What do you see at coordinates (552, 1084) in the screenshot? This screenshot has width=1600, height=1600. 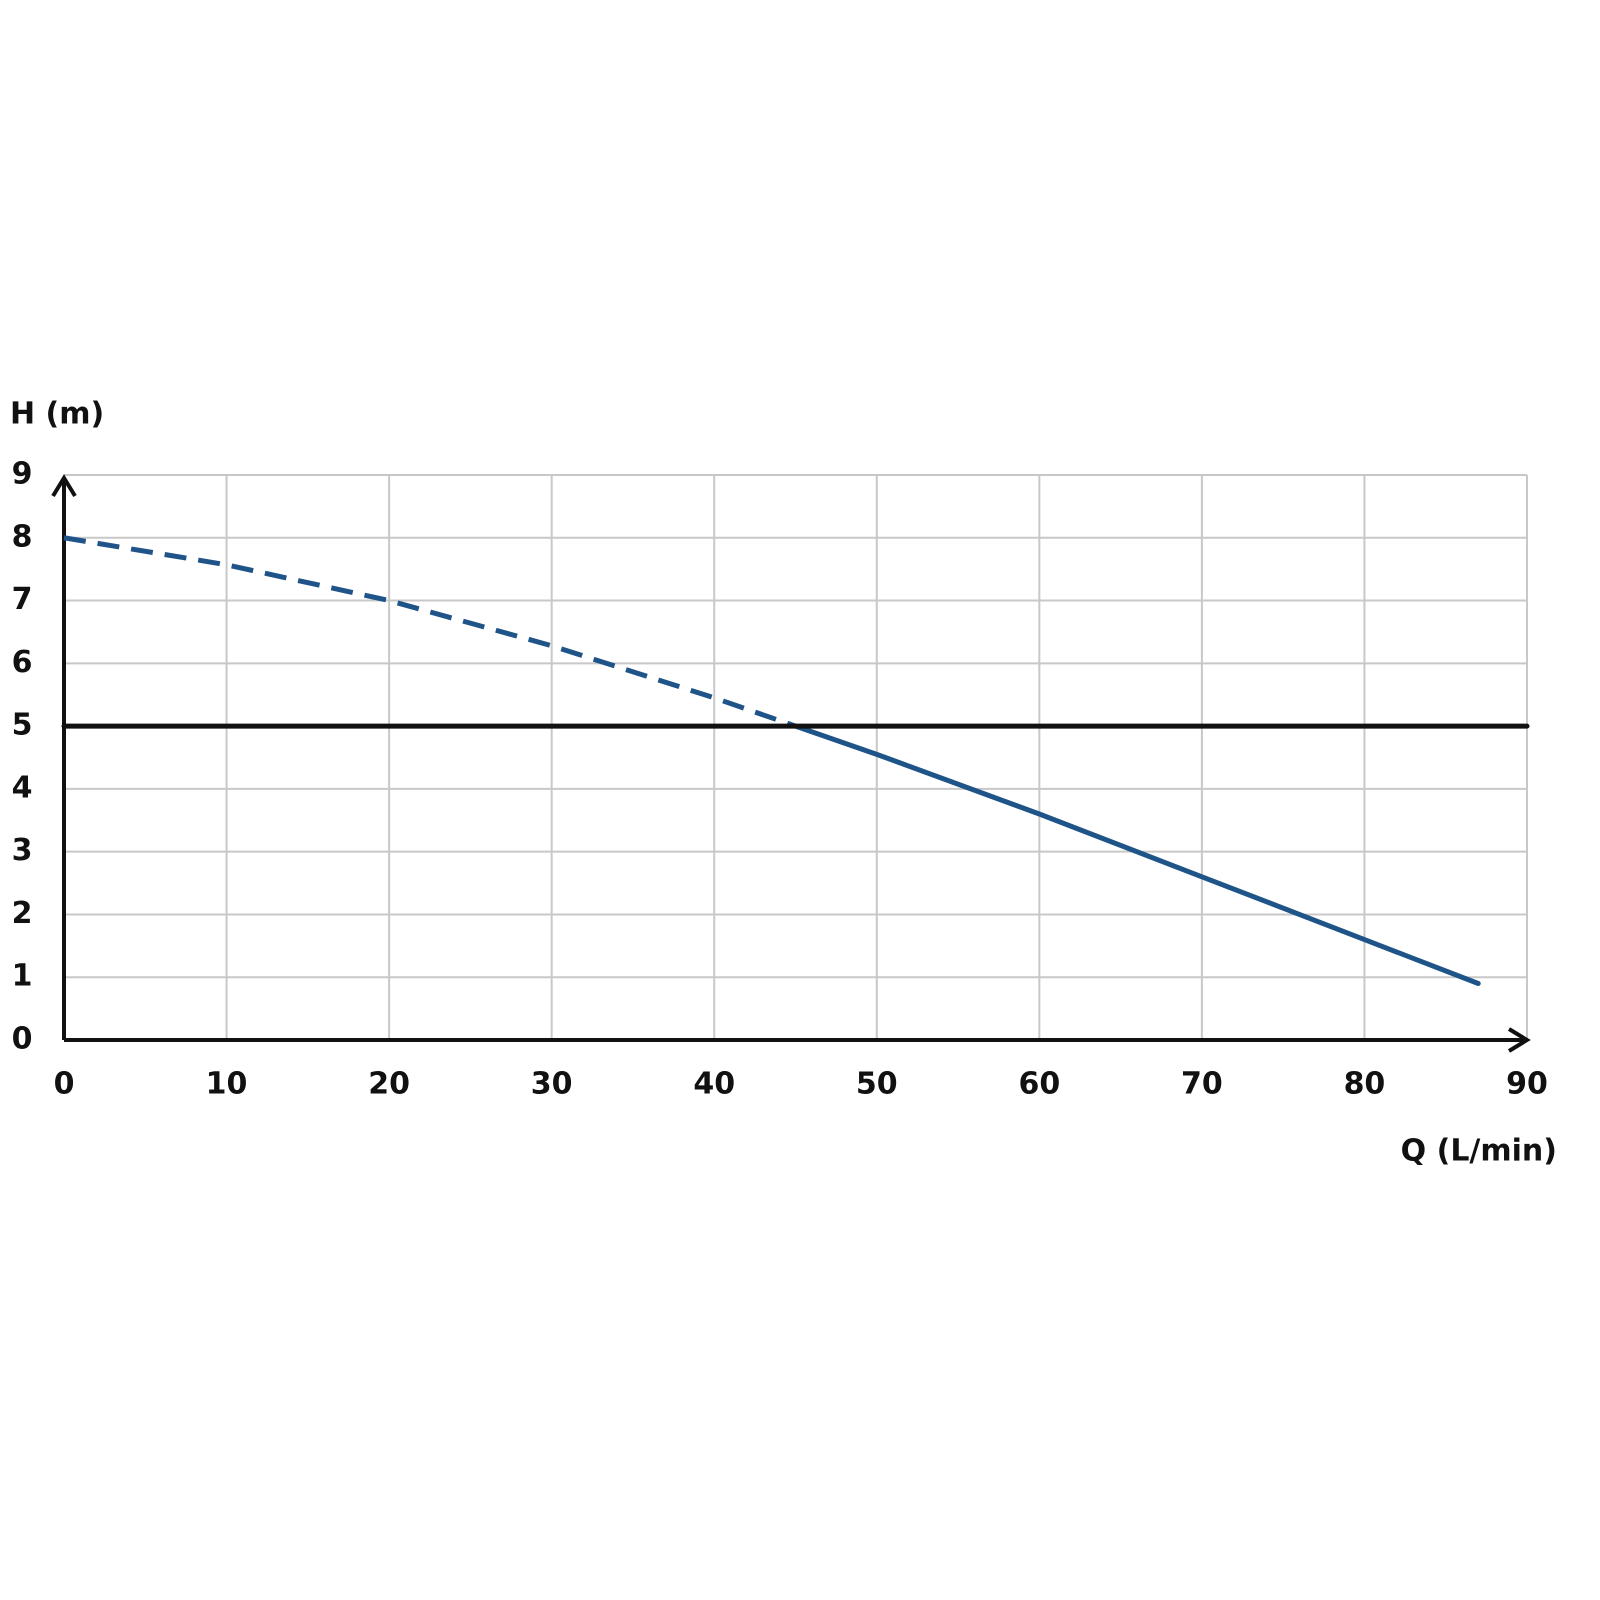 I see `x-tick-label: 30` at bounding box center [552, 1084].